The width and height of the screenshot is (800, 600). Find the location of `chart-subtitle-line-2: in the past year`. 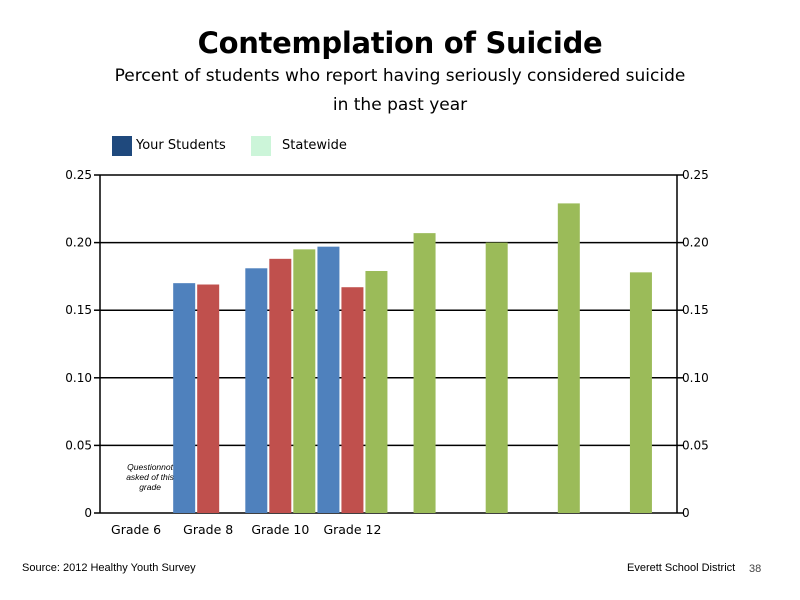

chart-subtitle-line-2: in the past year is located at coordinates (400, 105).